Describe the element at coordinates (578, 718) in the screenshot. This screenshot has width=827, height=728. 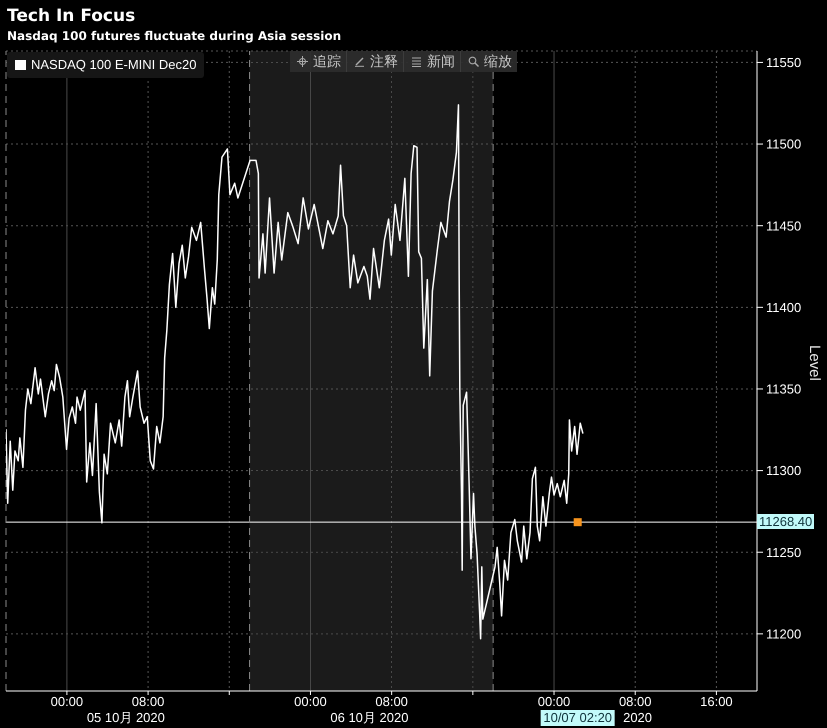
I see `text: 10/07 02:20` at that location.